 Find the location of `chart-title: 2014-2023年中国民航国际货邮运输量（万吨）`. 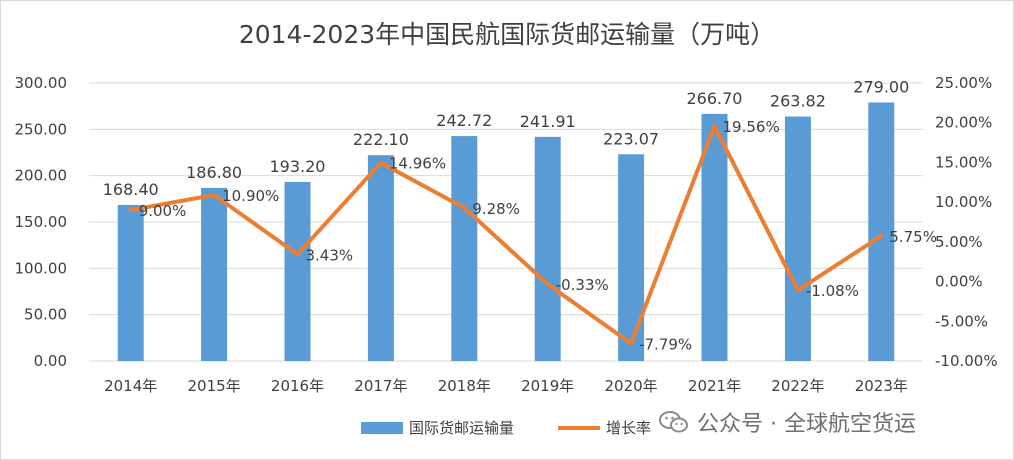

chart-title: 2014-2023年中国民航国际货邮运输量（万吨） is located at coordinates (507, 34).